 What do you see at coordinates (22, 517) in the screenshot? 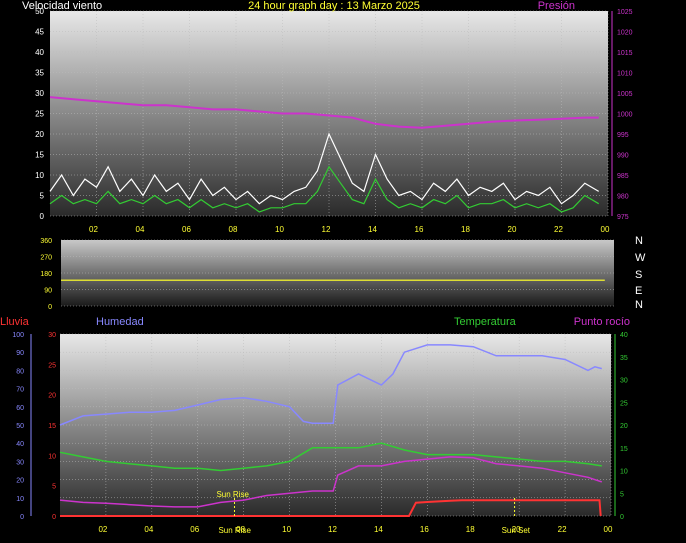
I see `humidity-tick-label: 0` at bounding box center [22, 517].